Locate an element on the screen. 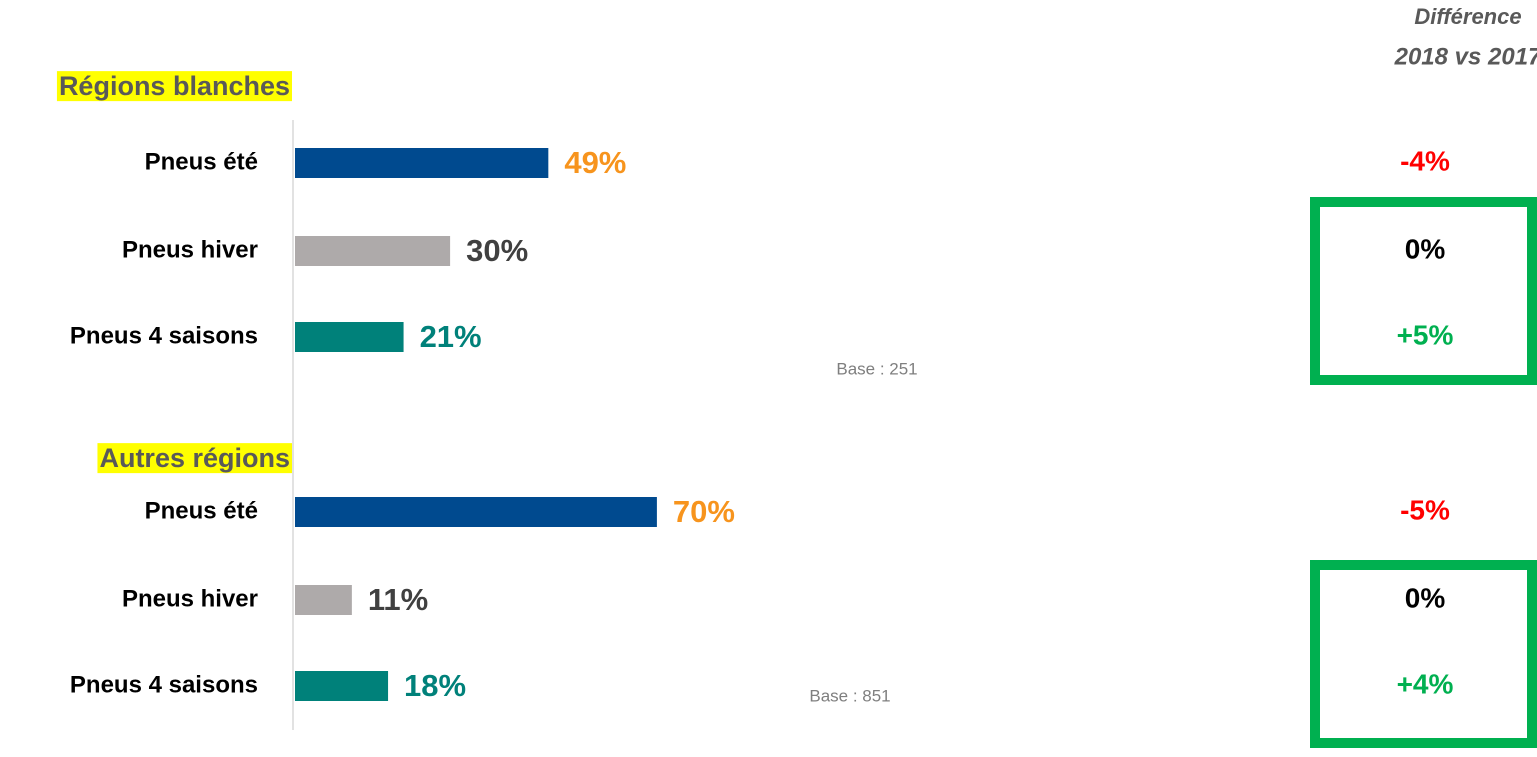 This screenshot has height=757, width=1537. value-label: 11% is located at coordinates (398, 599).